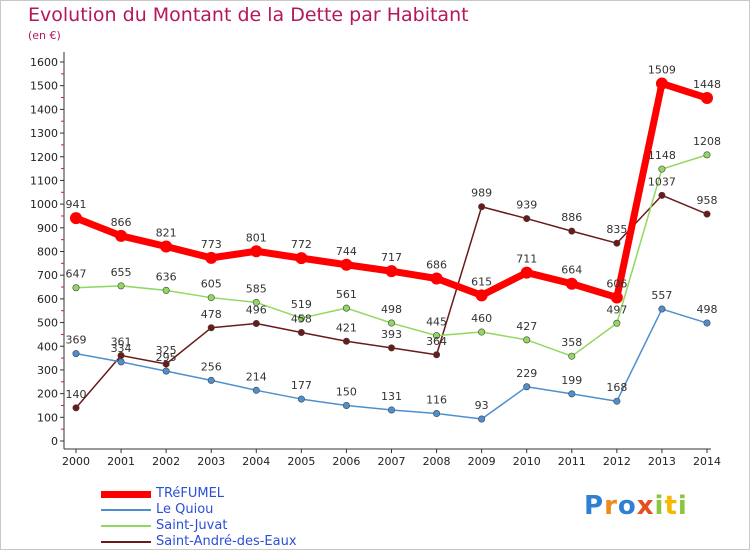  Describe the element at coordinates (121, 461) in the screenshot. I see `x-tick-label: 2001` at that location.